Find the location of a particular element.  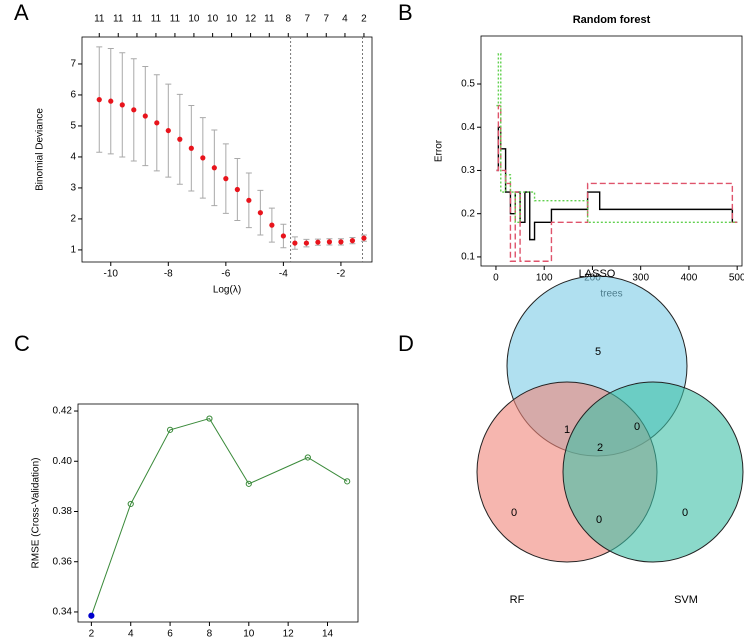

y-tick-label: 1 is located at coordinates (73, 250).